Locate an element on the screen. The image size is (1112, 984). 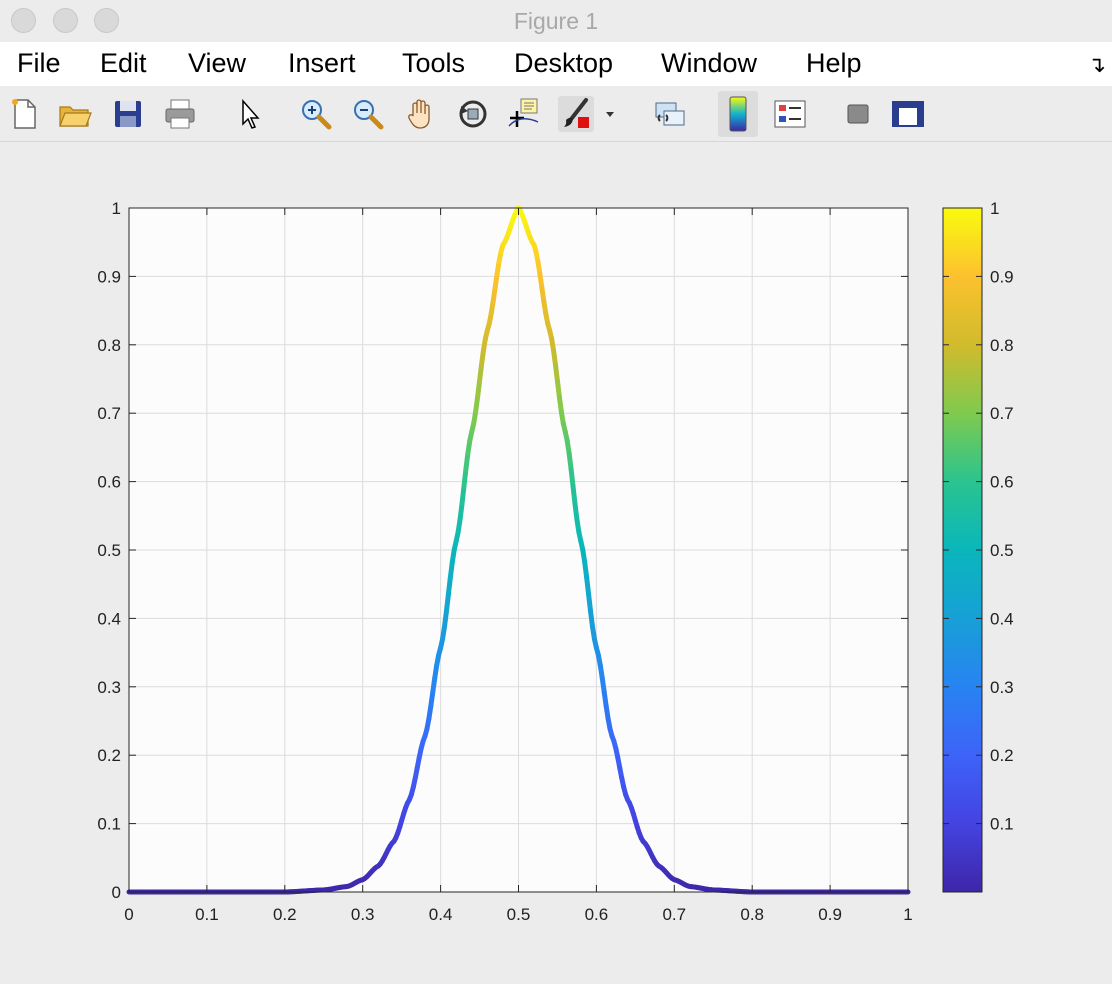
colorbar-tick-label: 0.8 is located at coordinates (1002, 345).